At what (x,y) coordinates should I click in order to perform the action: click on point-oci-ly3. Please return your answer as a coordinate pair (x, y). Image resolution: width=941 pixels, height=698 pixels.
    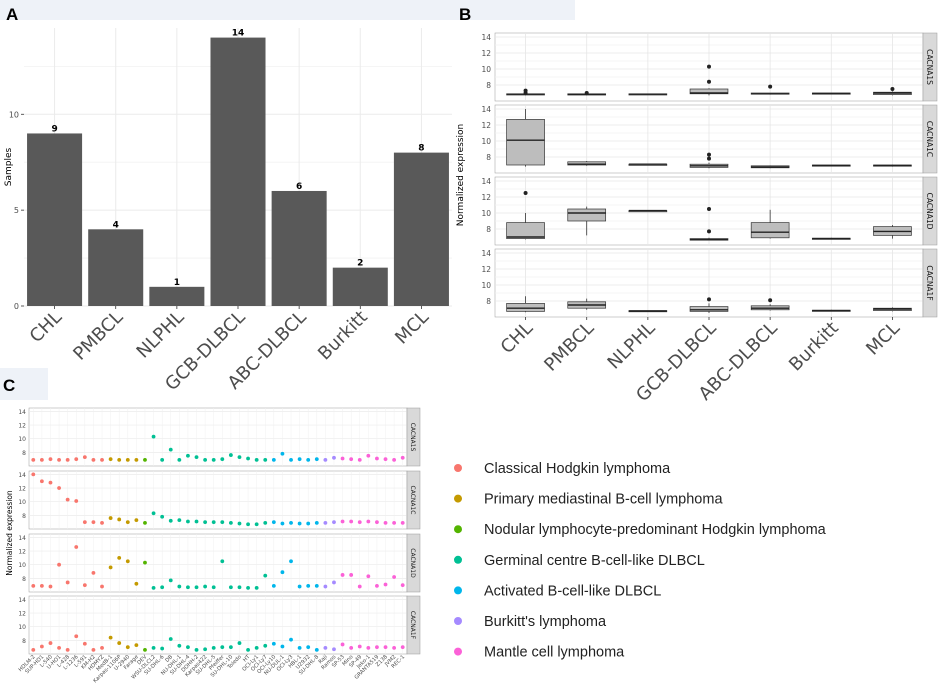
    Looking at the image, I should click on (291, 522).